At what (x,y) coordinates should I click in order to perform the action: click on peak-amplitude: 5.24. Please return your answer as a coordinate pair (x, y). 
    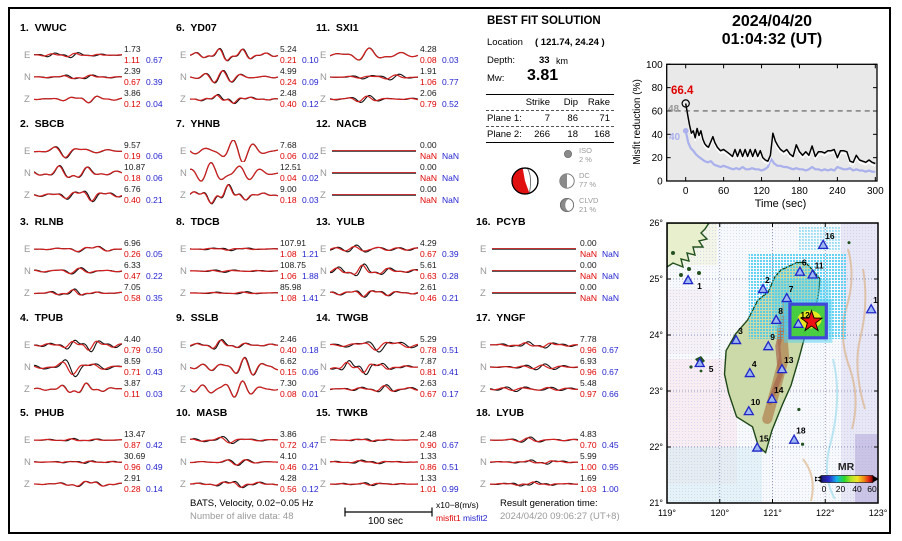
    Looking at the image, I should click on (288, 49).